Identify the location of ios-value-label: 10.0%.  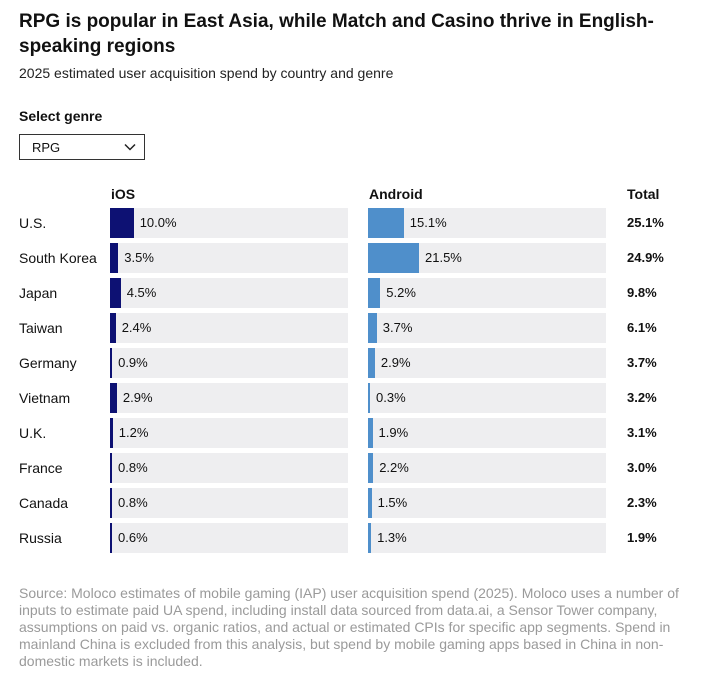
(158, 222).